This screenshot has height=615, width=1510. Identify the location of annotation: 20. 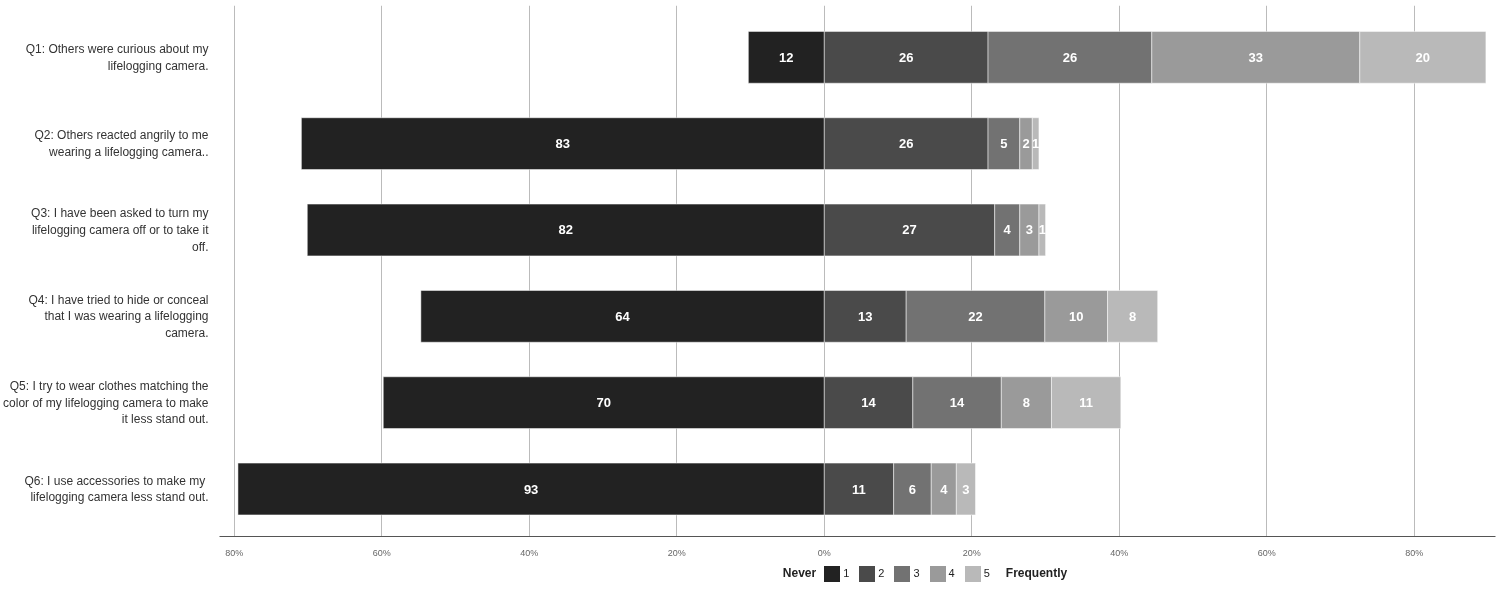
(1423, 57).